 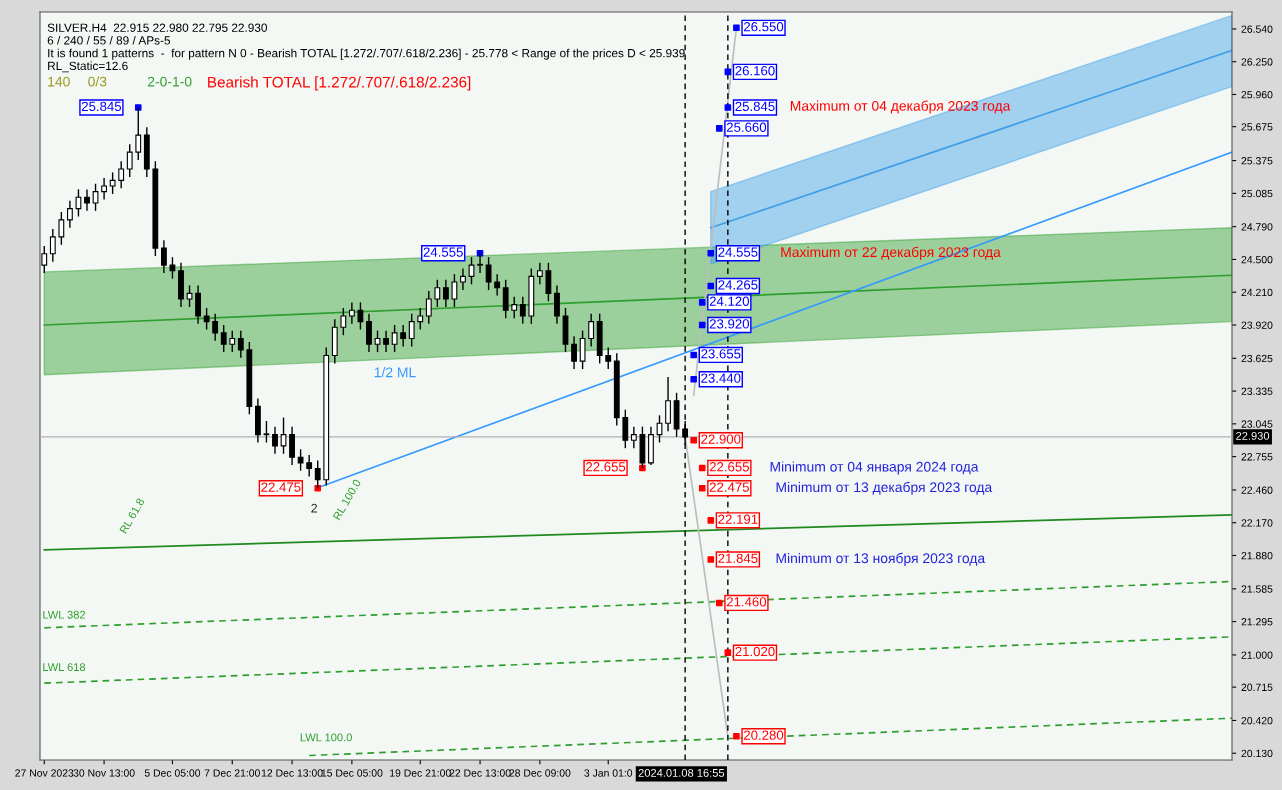 What do you see at coordinates (1253, 435) in the screenshot?
I see `ref-line-label: 22.930` at bounding box center [1253, 435].